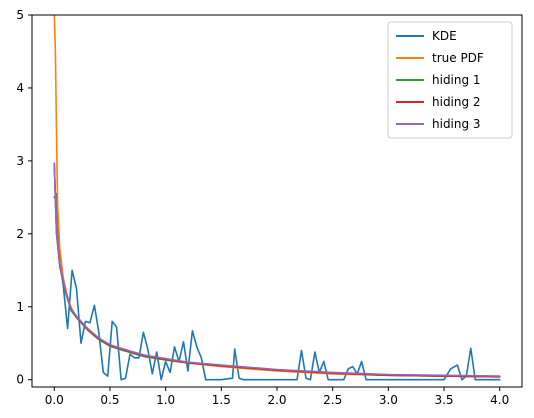 The width and height of the screenshot is (534, 418). Describe the element at coordinates (109, 400) in the screenshot. I see `x-tick-label: 0.5` at that location.